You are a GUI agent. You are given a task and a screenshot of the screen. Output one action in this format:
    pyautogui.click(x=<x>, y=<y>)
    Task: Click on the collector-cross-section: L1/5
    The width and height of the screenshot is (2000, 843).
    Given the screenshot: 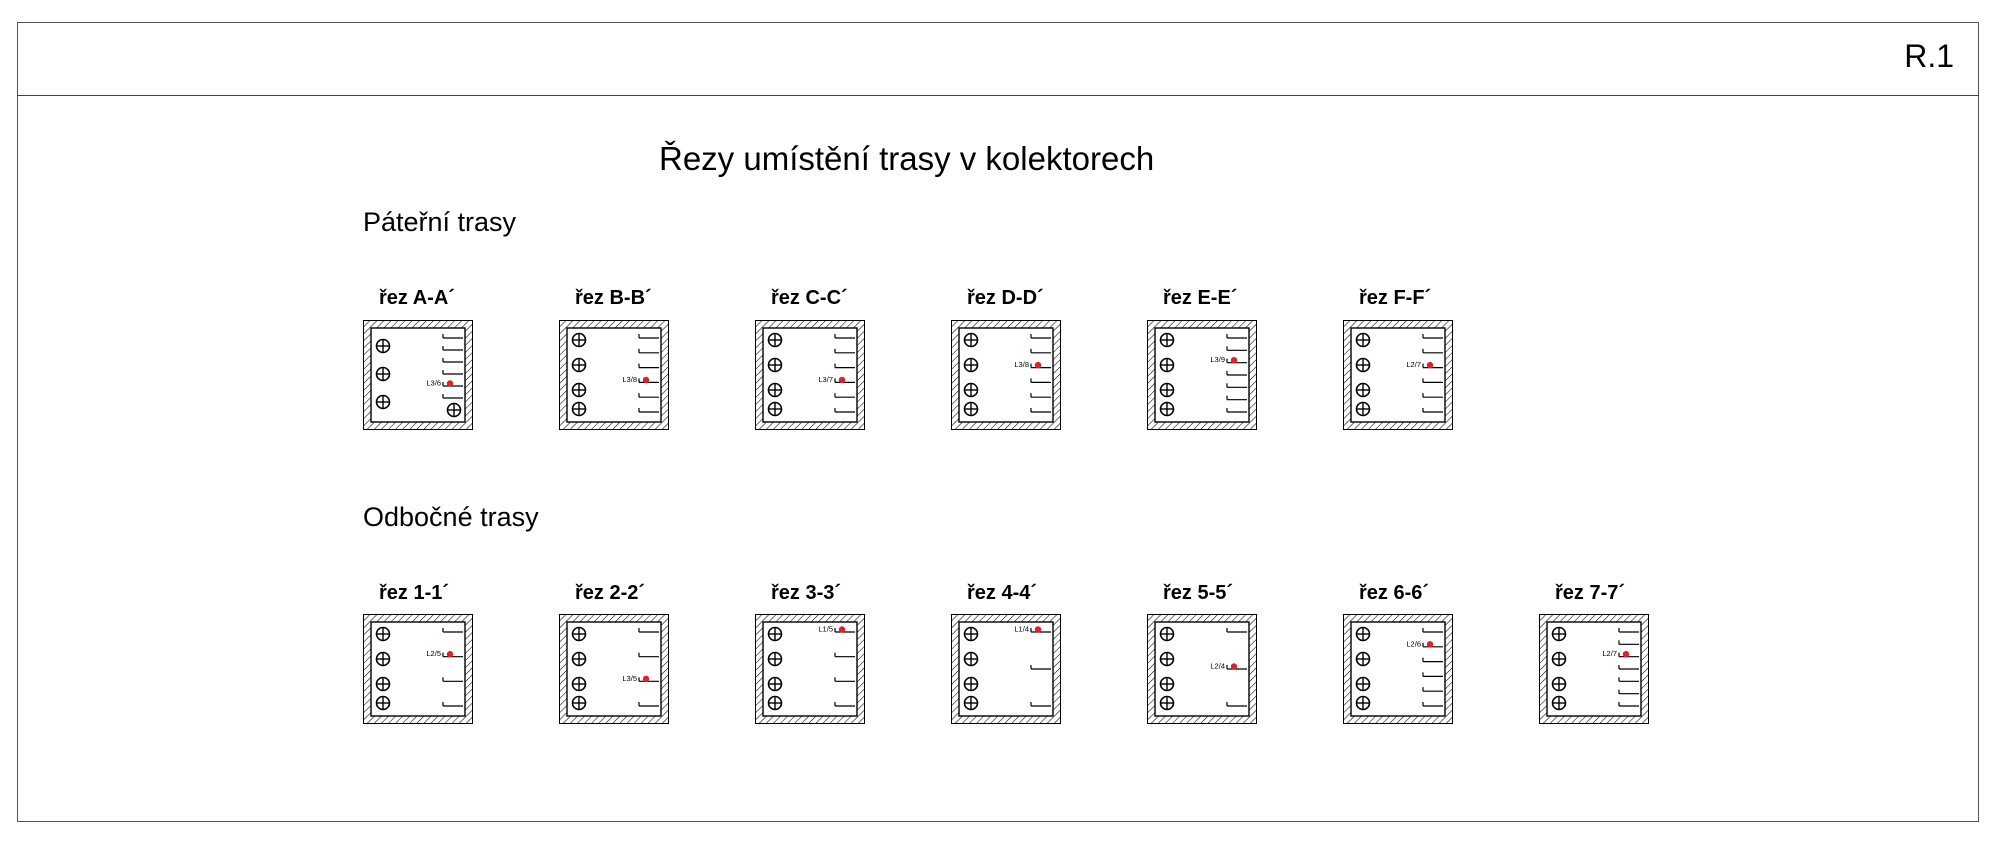 What is the action you would take?
    pyautogui.click(x=810, y=669)
    